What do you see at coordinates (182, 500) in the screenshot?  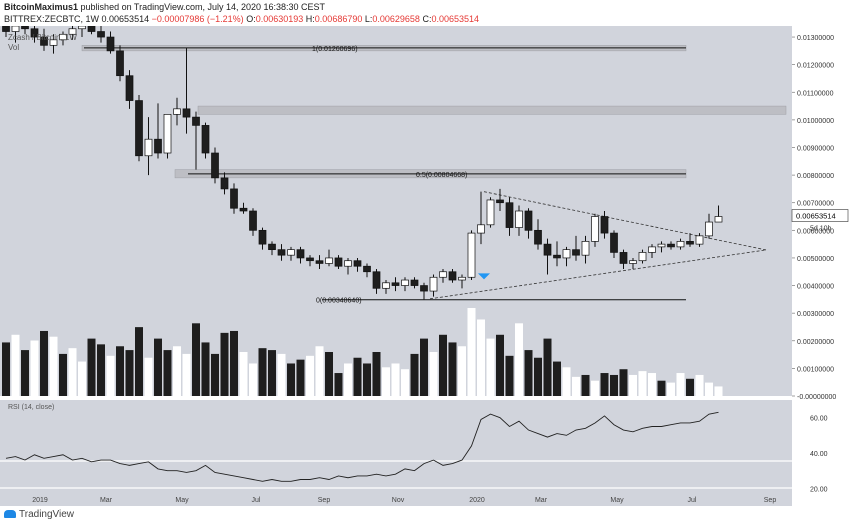 I see `time-axis-label: May` at bounding box center [182, 500].